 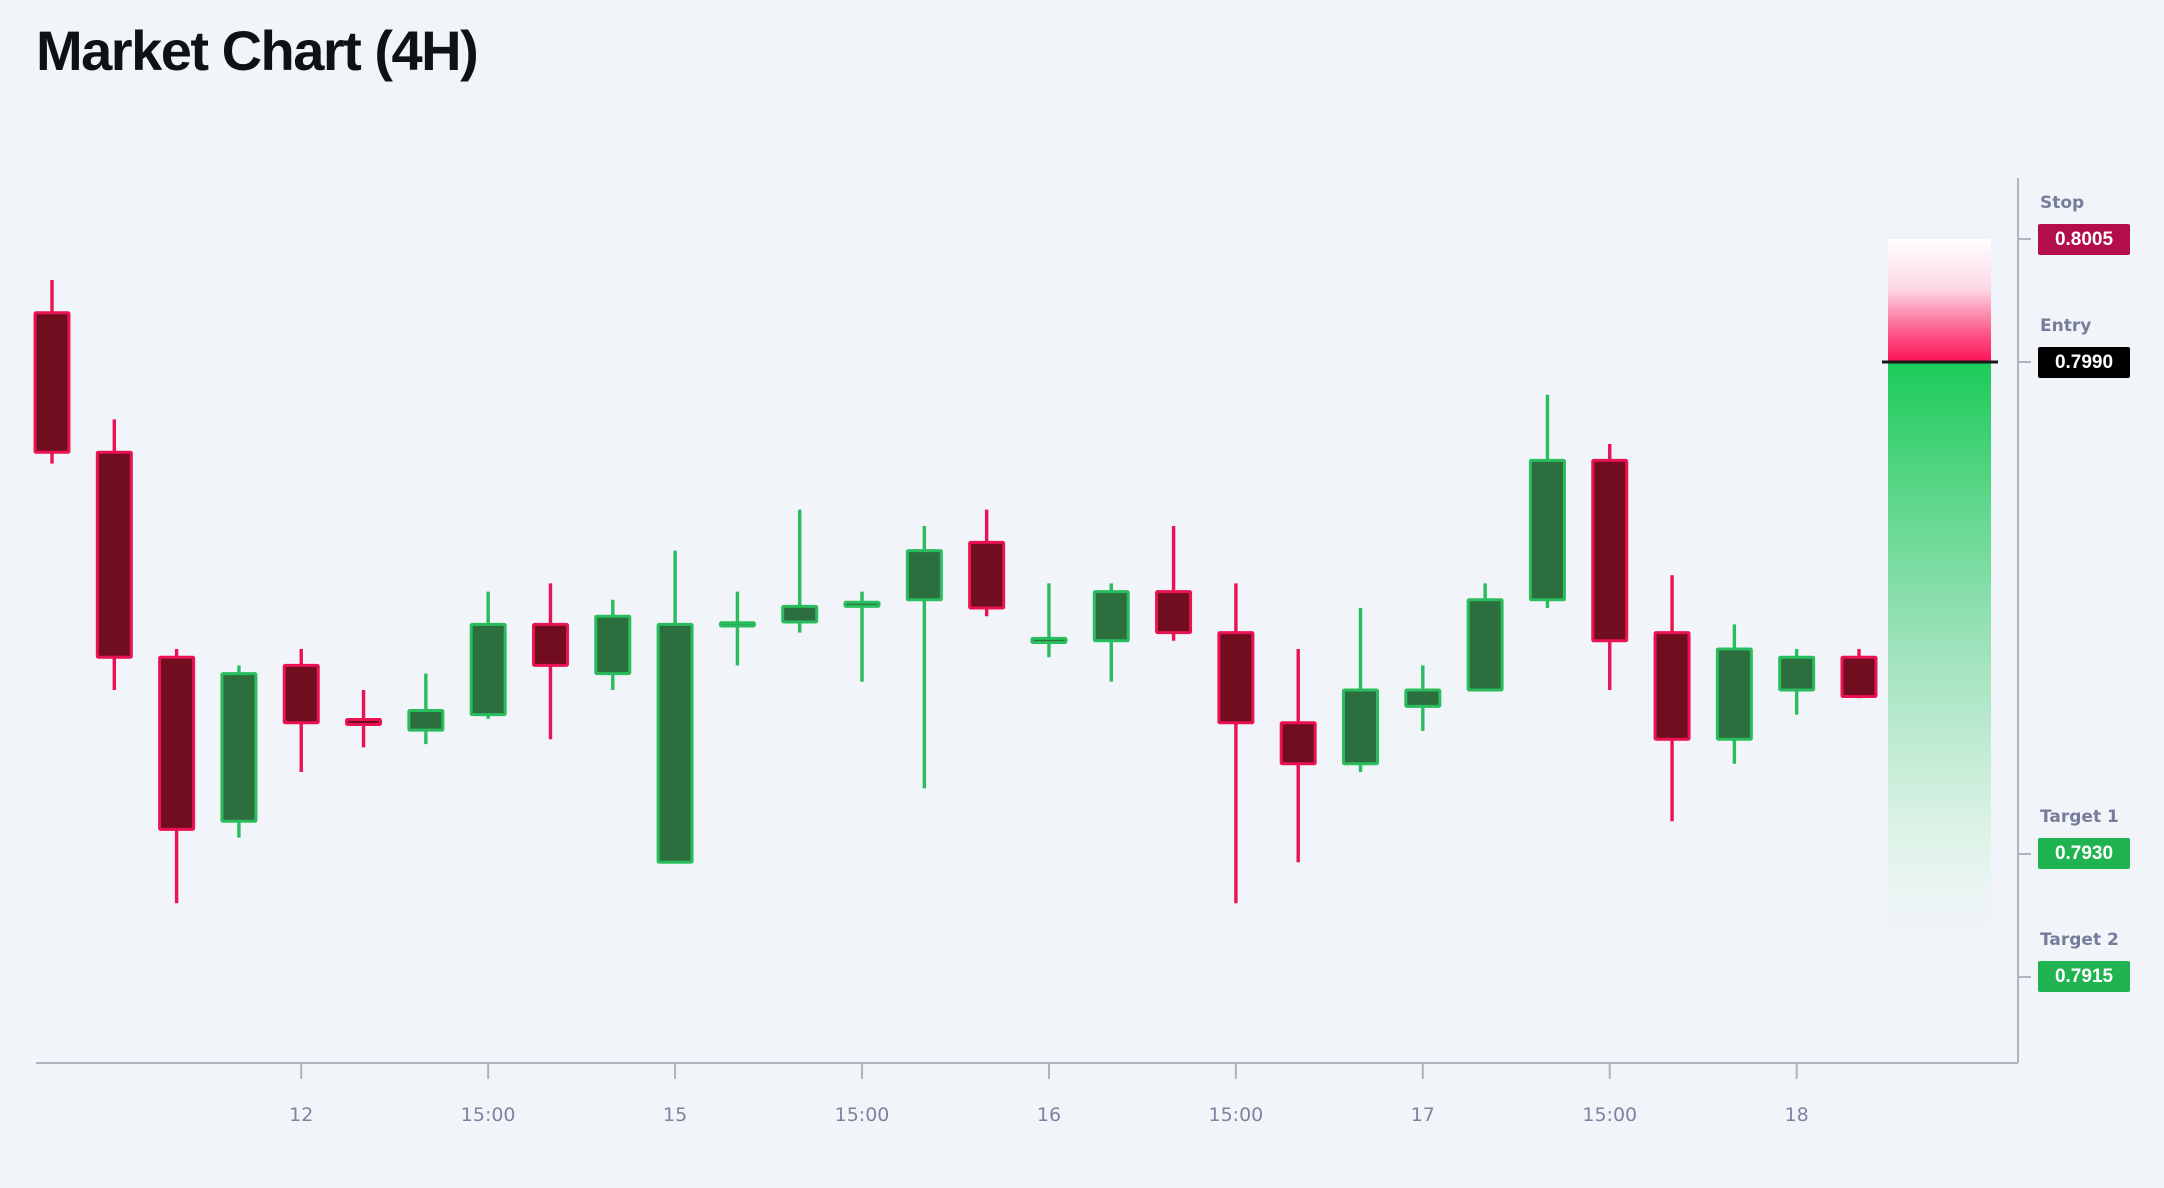 I want to click on target-1-label: Target 1, so click(x=2079, y=817).